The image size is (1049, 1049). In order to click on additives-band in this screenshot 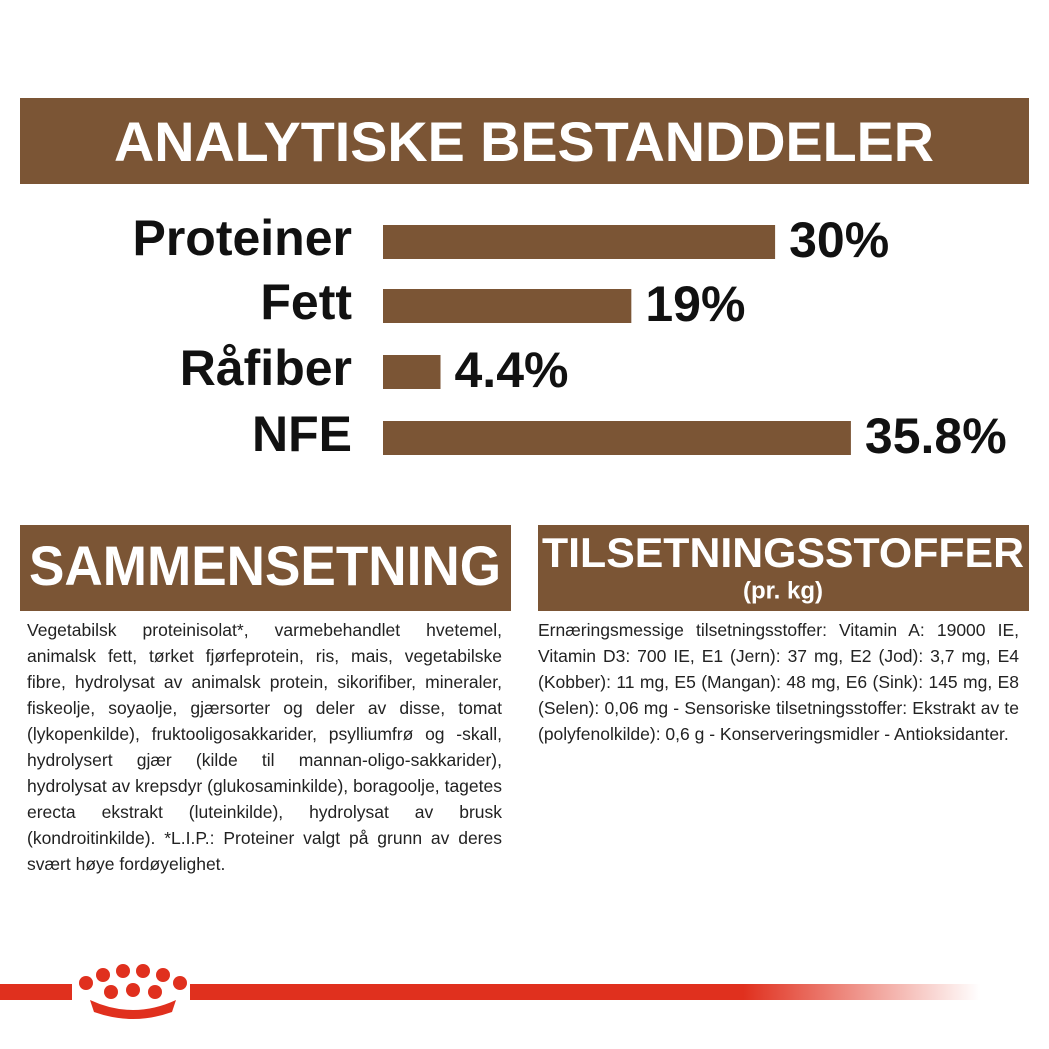, I will do `click(783, 568)`.